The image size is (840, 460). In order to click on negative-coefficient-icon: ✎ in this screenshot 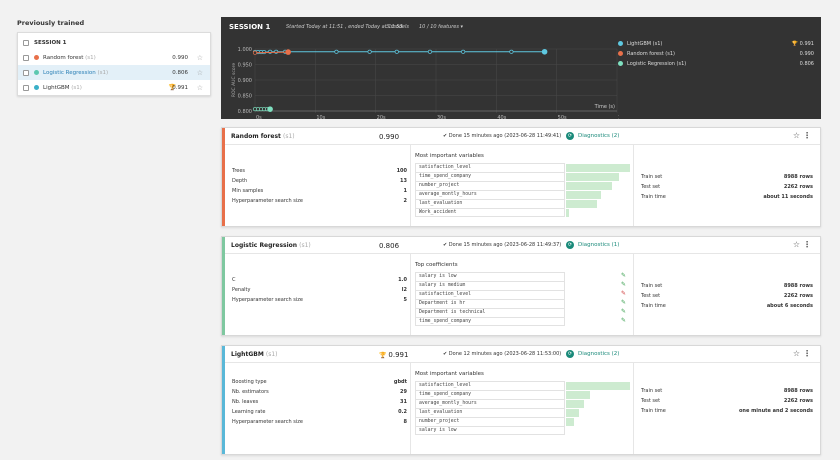, I will do `click(624, 293)`.